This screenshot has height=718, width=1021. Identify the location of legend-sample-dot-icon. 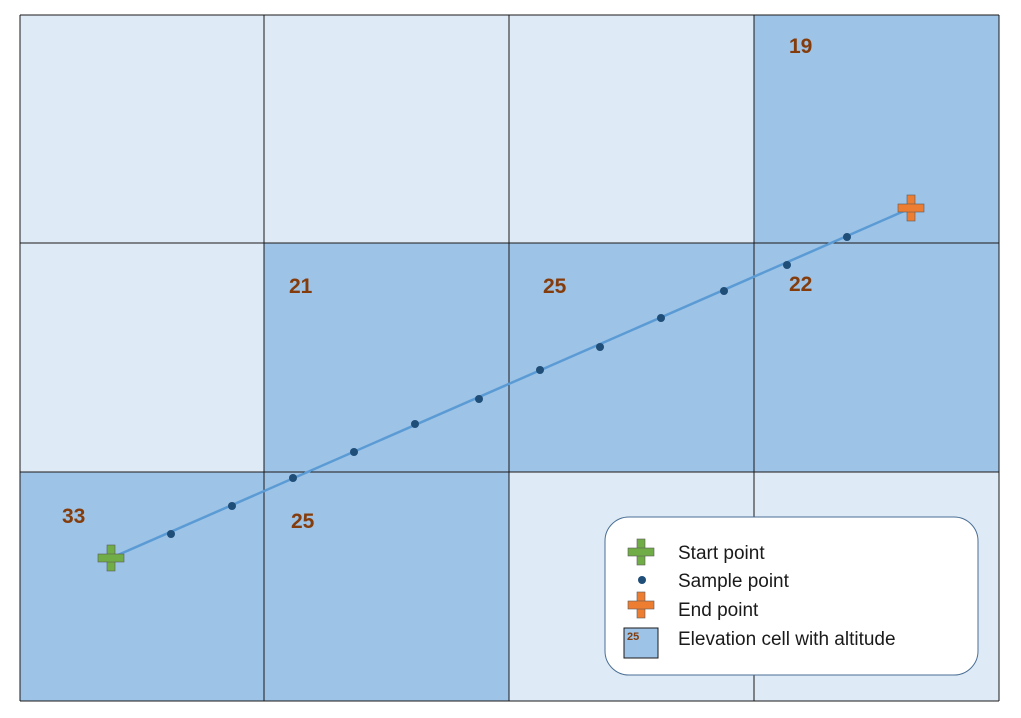
(642, 580).